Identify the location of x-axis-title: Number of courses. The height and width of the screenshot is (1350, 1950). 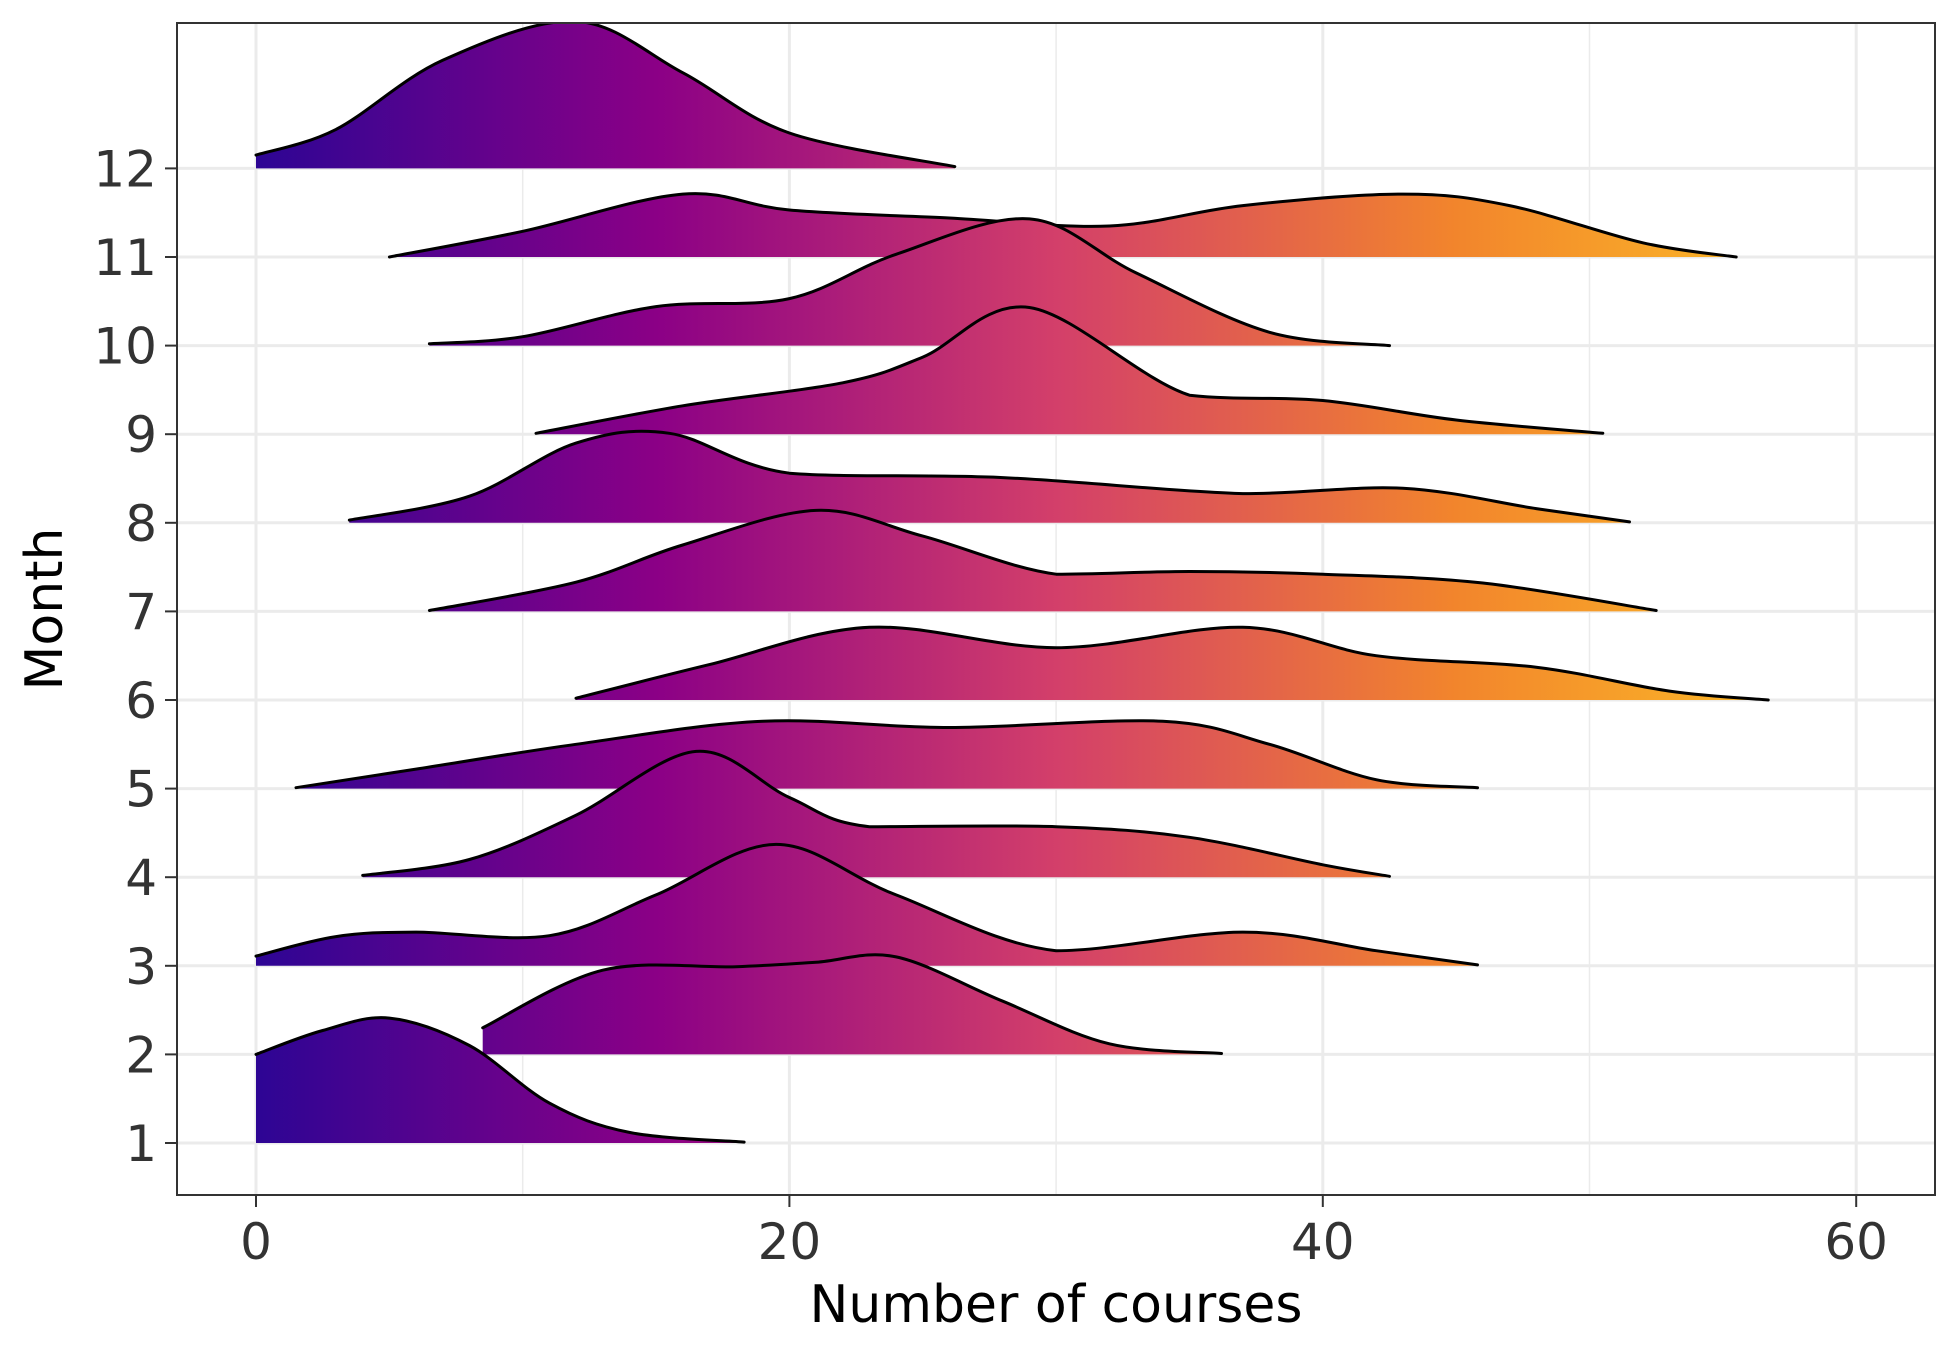
(1056, 1305).